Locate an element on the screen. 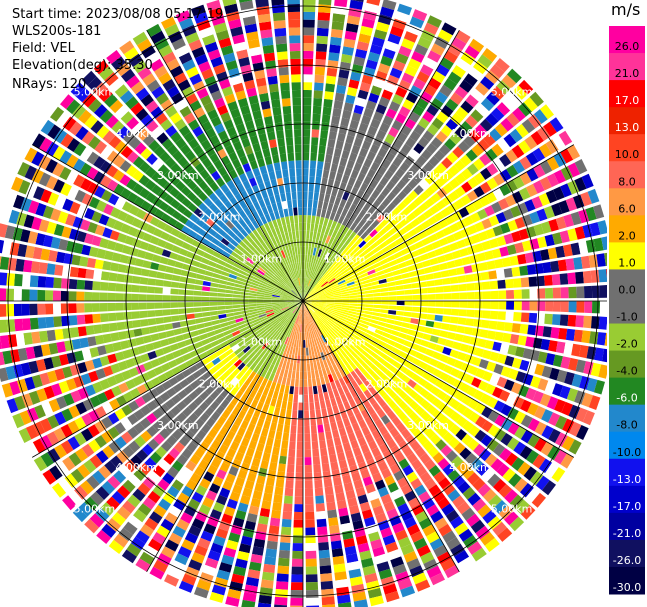  colorbar-tick-label: -2.0 is located at coordinates (626, 344).